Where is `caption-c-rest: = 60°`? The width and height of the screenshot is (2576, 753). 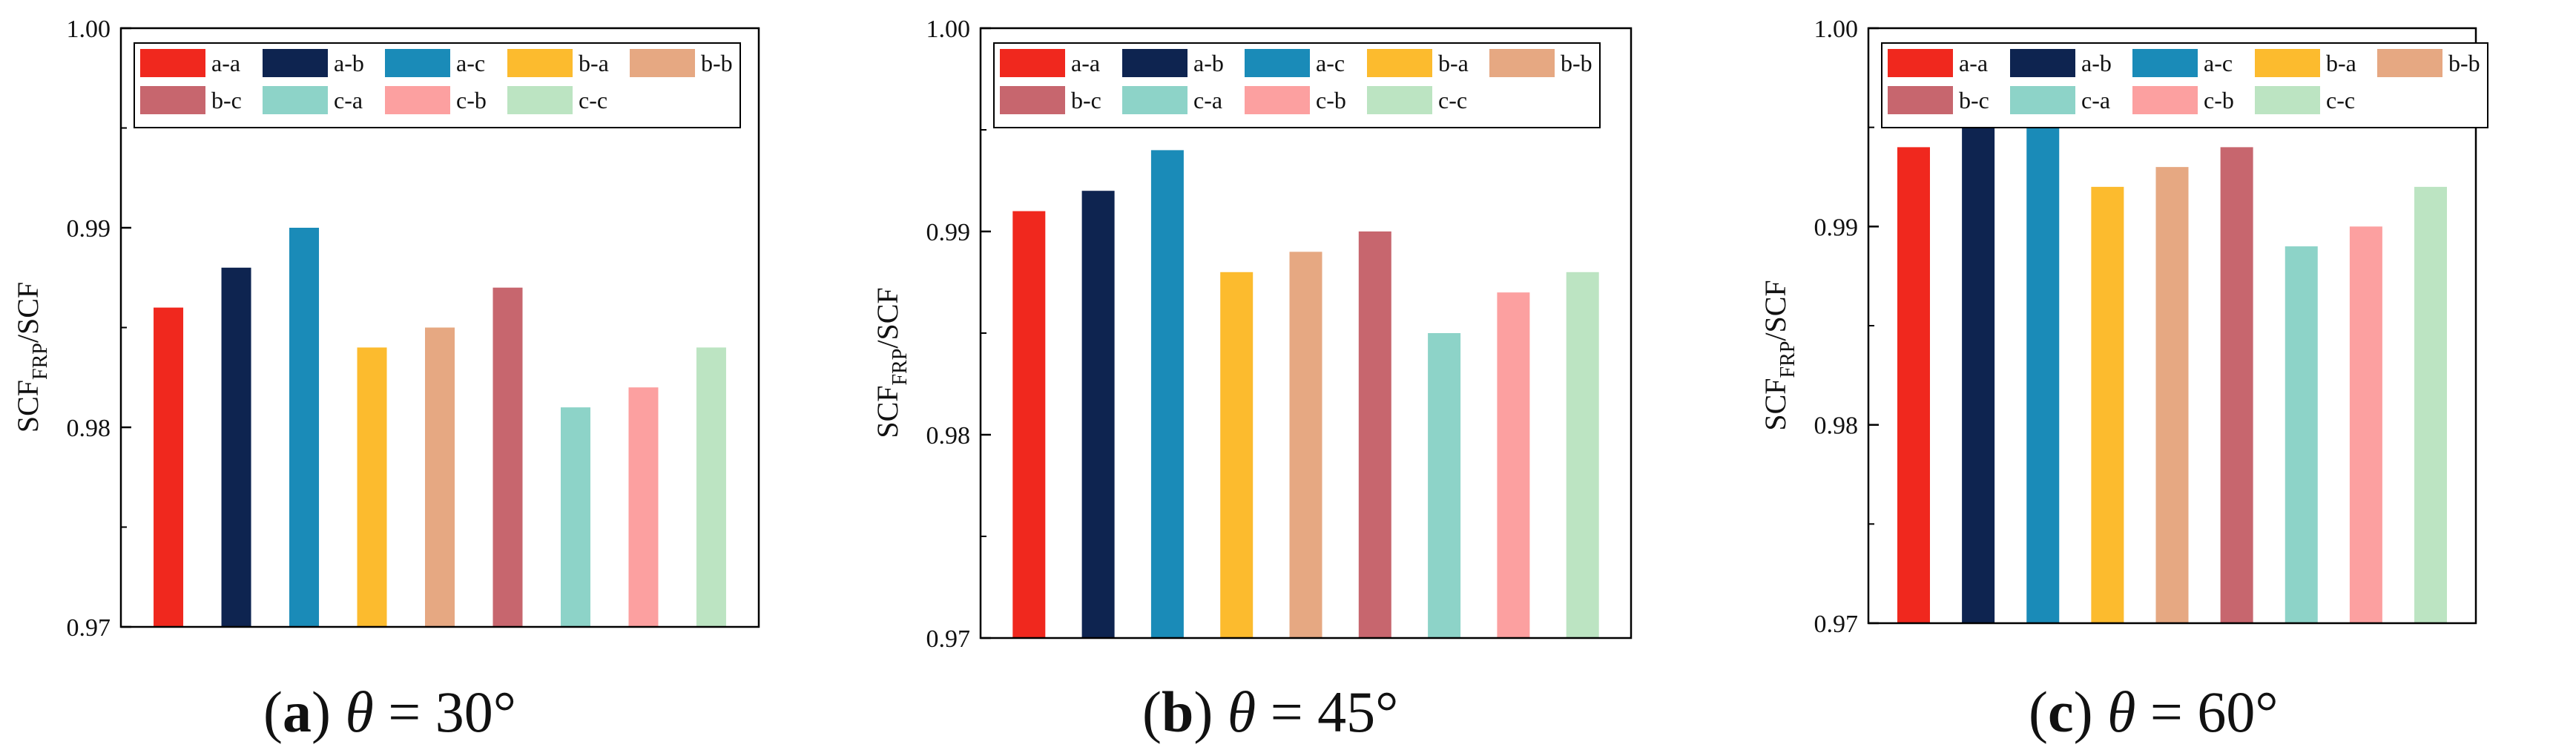
caption-c-rest: = 60° is located at coordinates (2207, 712).